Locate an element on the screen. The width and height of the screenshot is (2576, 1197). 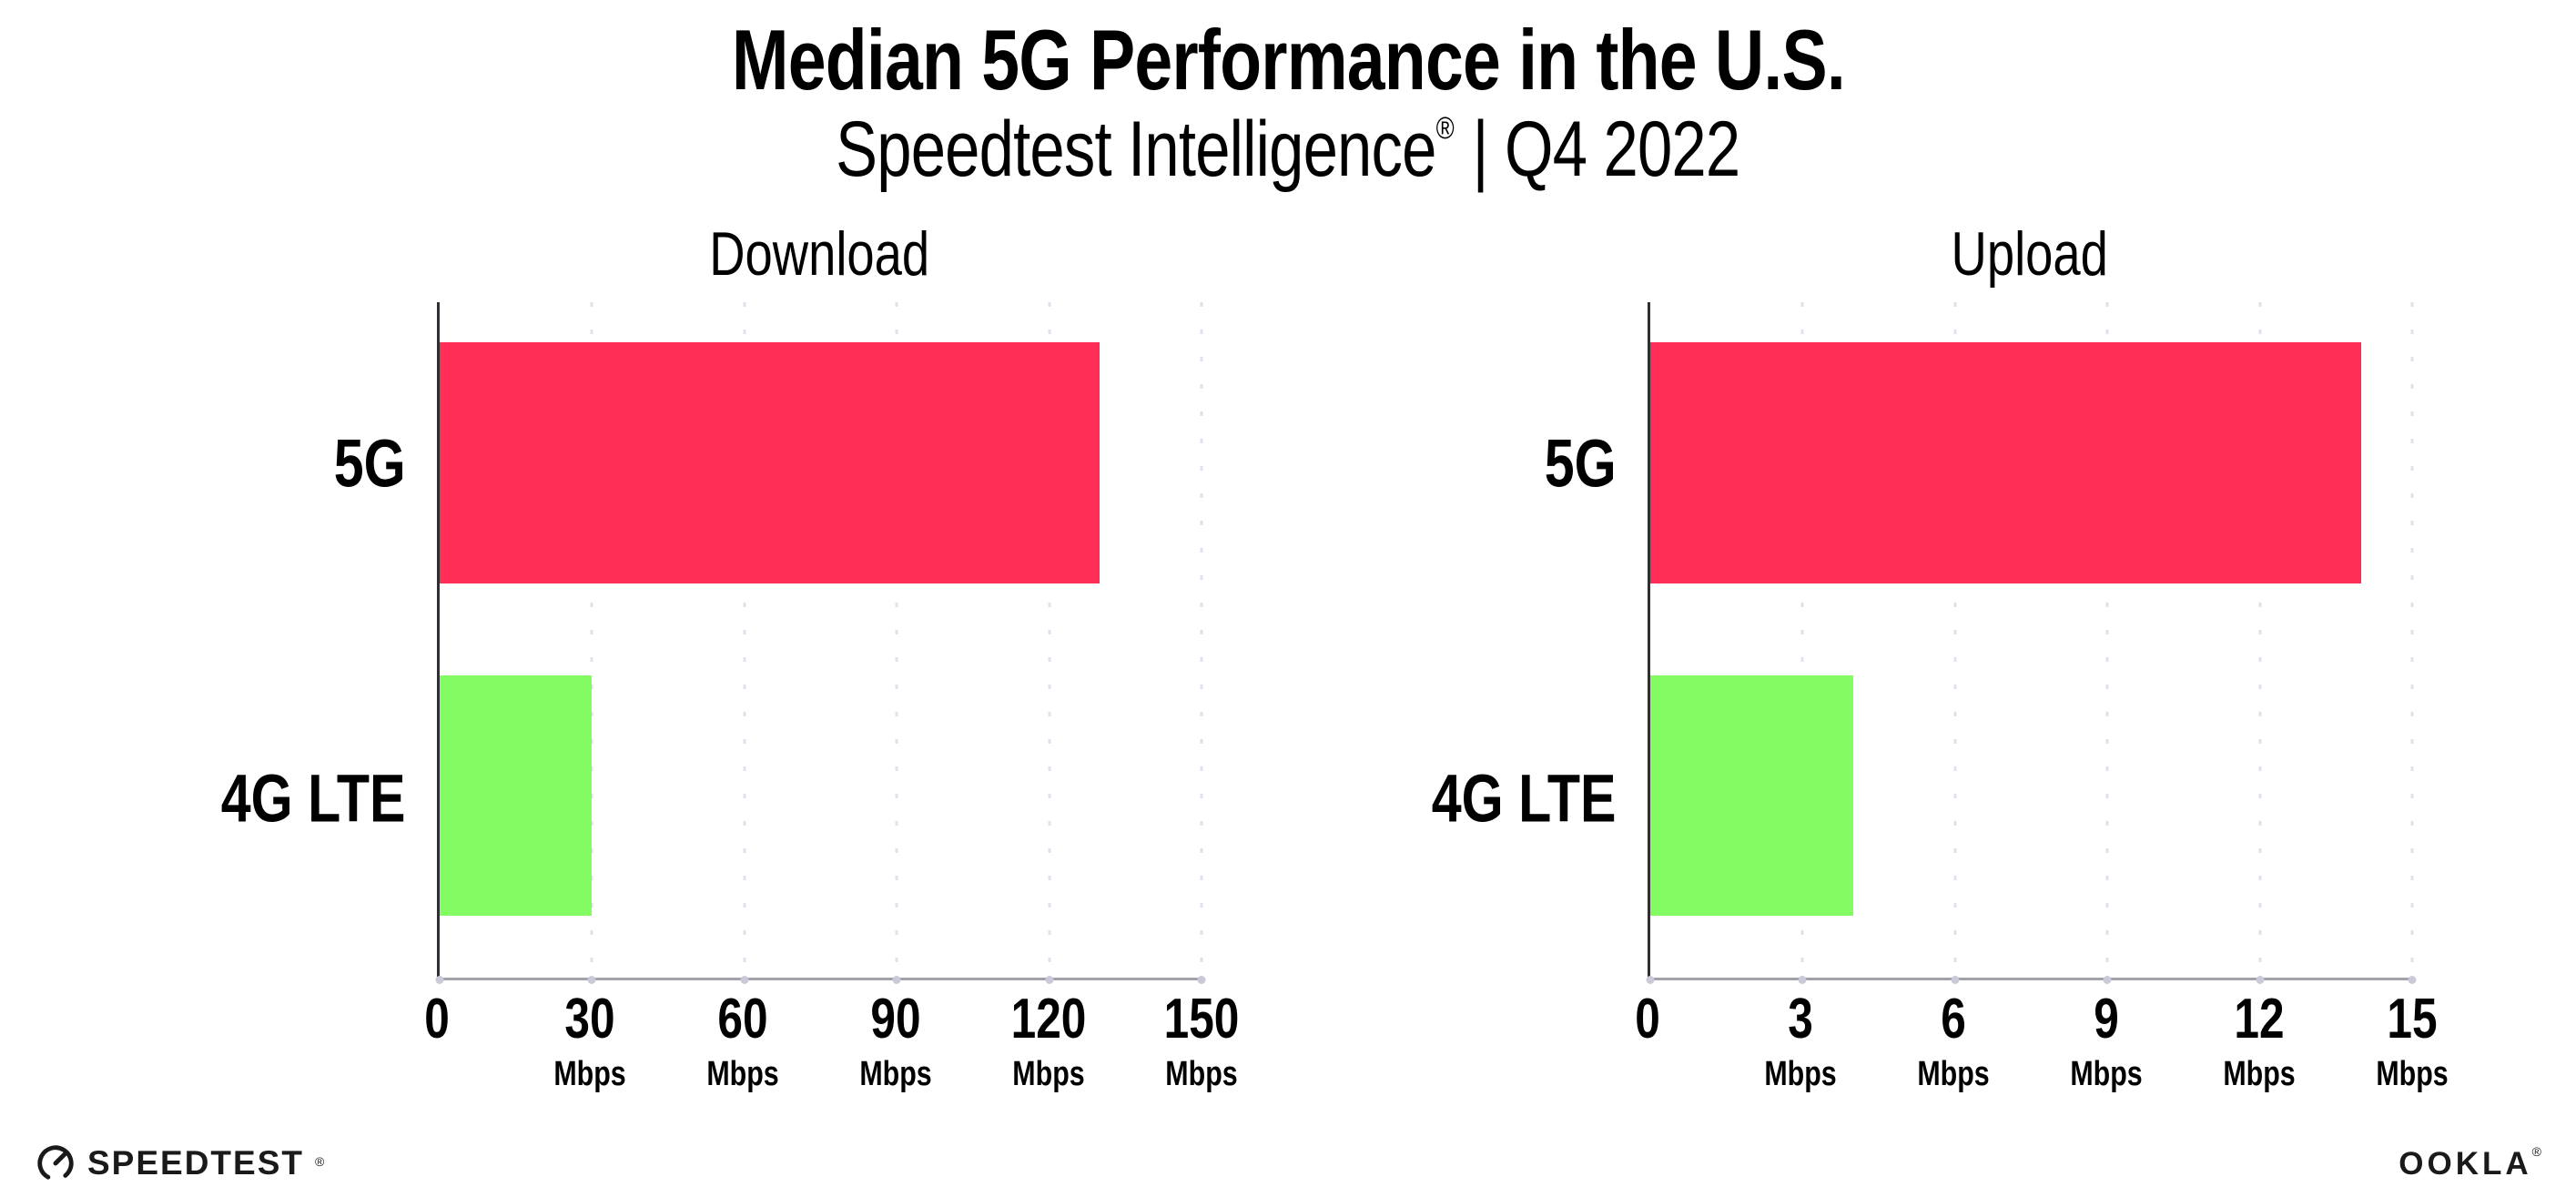
bar-upload-5g is located at coordinates (2006, 463).